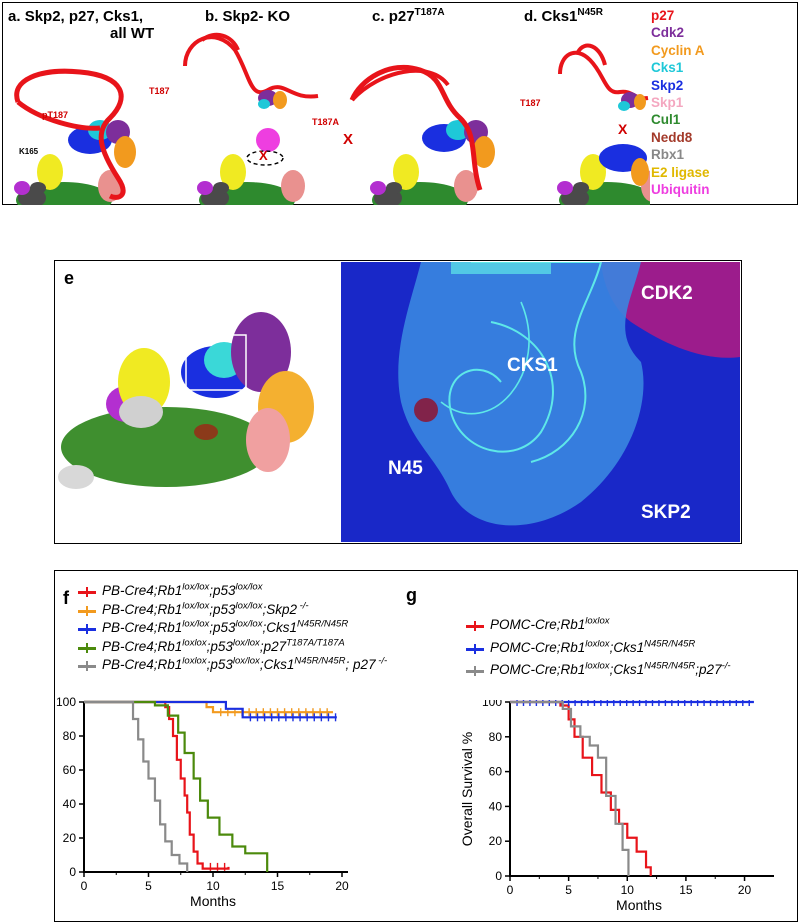  What do you see at coordinates (70, 804) in the screenshot?
I see `f-ytick-label-2: 40` at bounding box center [70, 804].